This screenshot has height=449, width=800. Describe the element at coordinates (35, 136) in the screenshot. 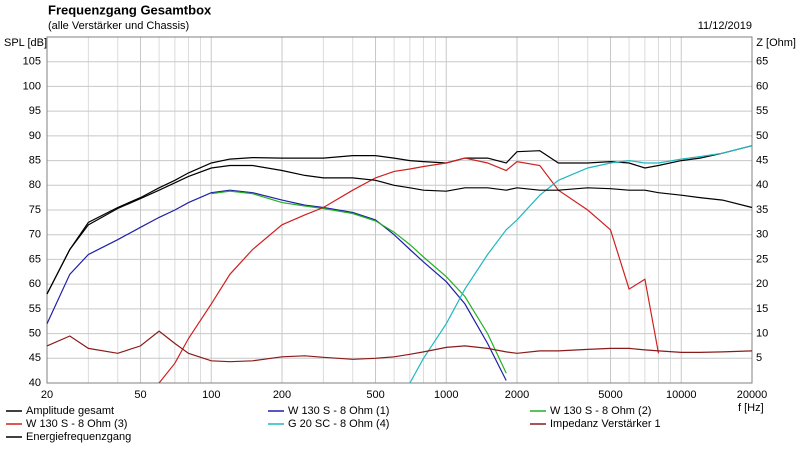

I see `y-tick-label: 90` at that location.